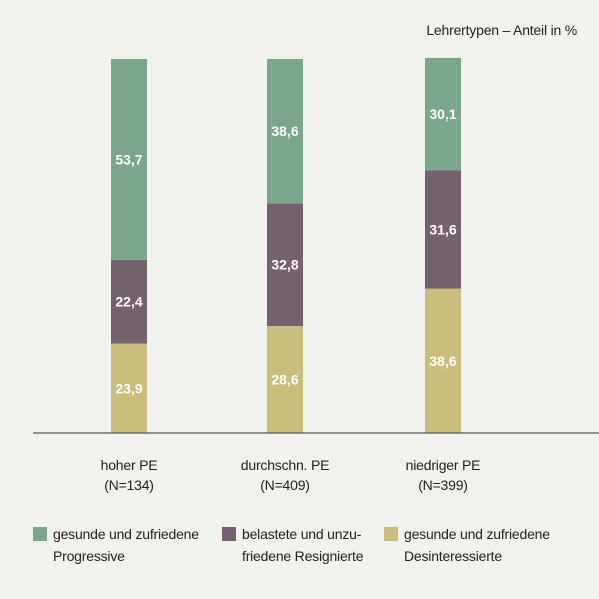  I want to click on legend-item-desinteressierte: gesunde und zufriedene Desinteressierte, so click(467, 545).